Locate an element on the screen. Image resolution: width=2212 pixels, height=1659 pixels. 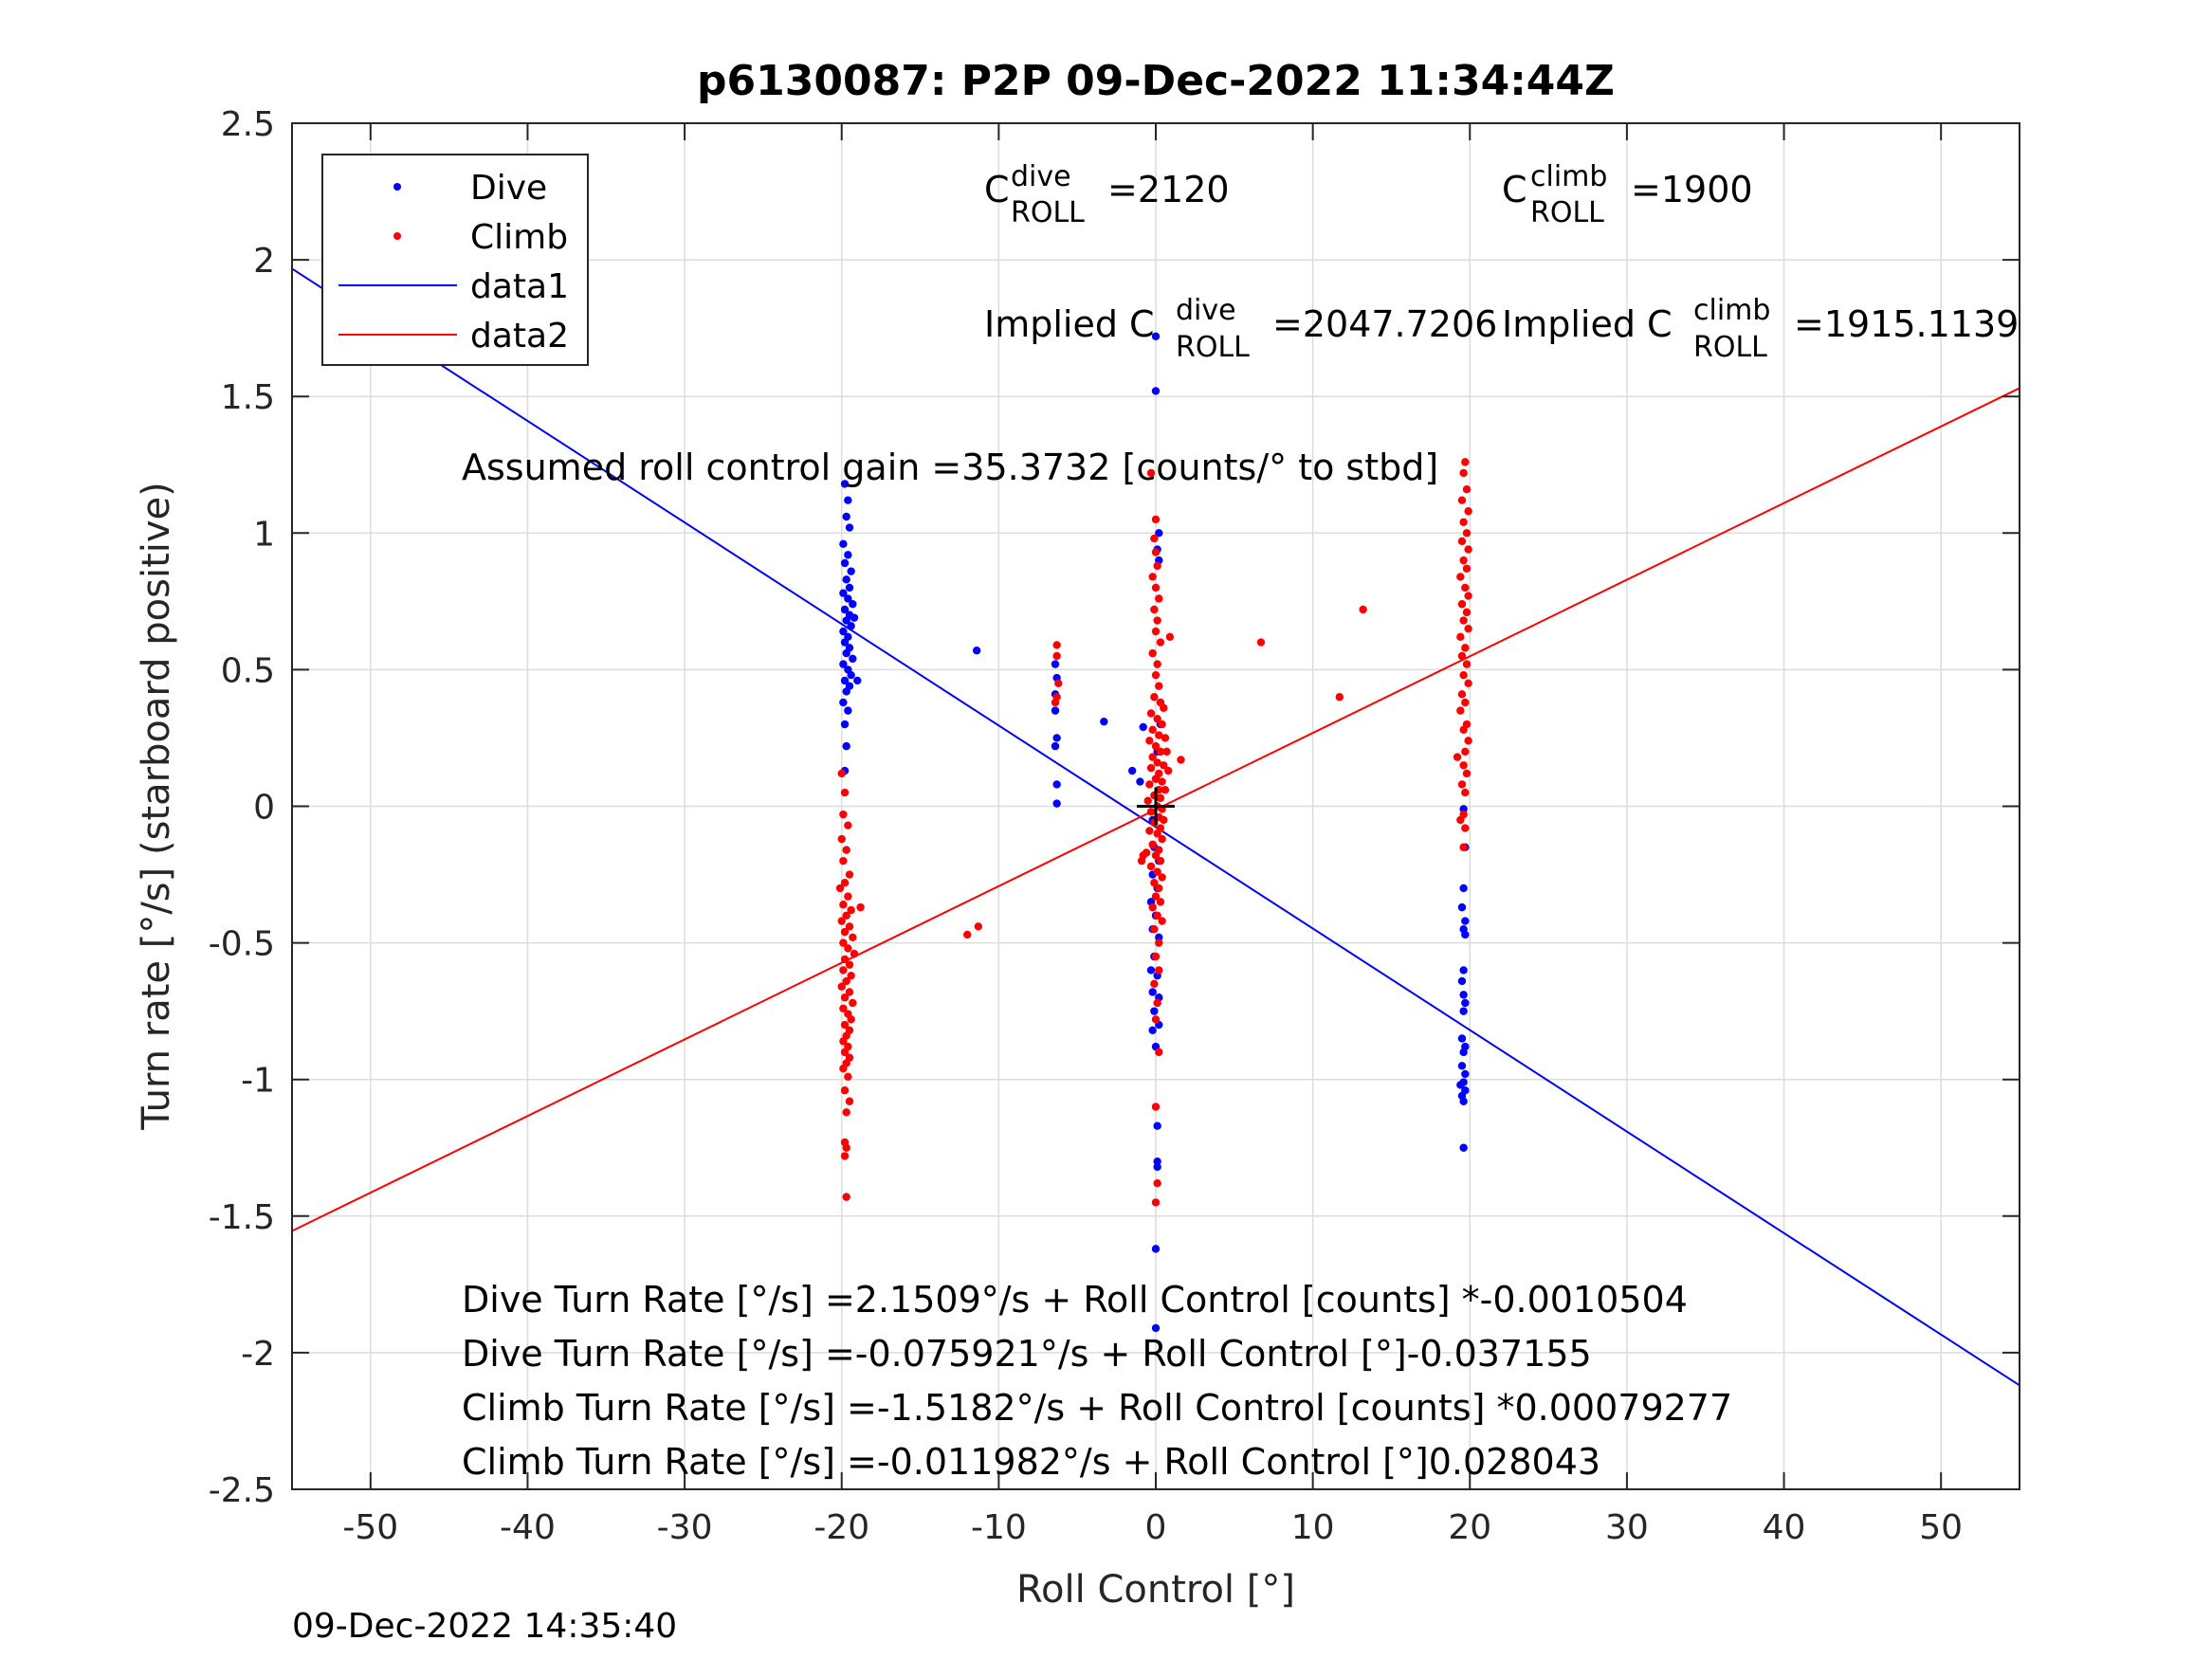
x-tick-label: 0 is located at coordinates (1156, 1527).